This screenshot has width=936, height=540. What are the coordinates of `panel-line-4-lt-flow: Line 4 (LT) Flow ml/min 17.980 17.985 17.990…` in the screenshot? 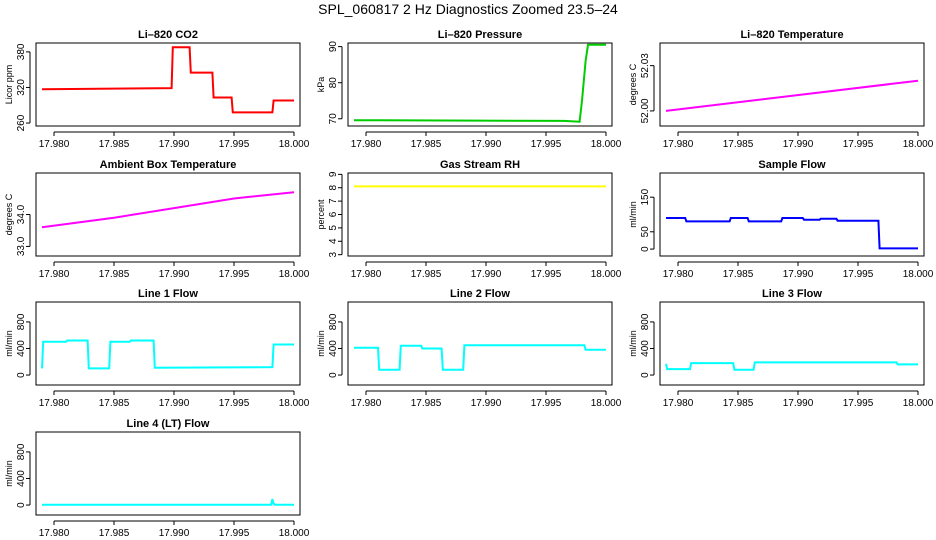 It's located at (157, 478).